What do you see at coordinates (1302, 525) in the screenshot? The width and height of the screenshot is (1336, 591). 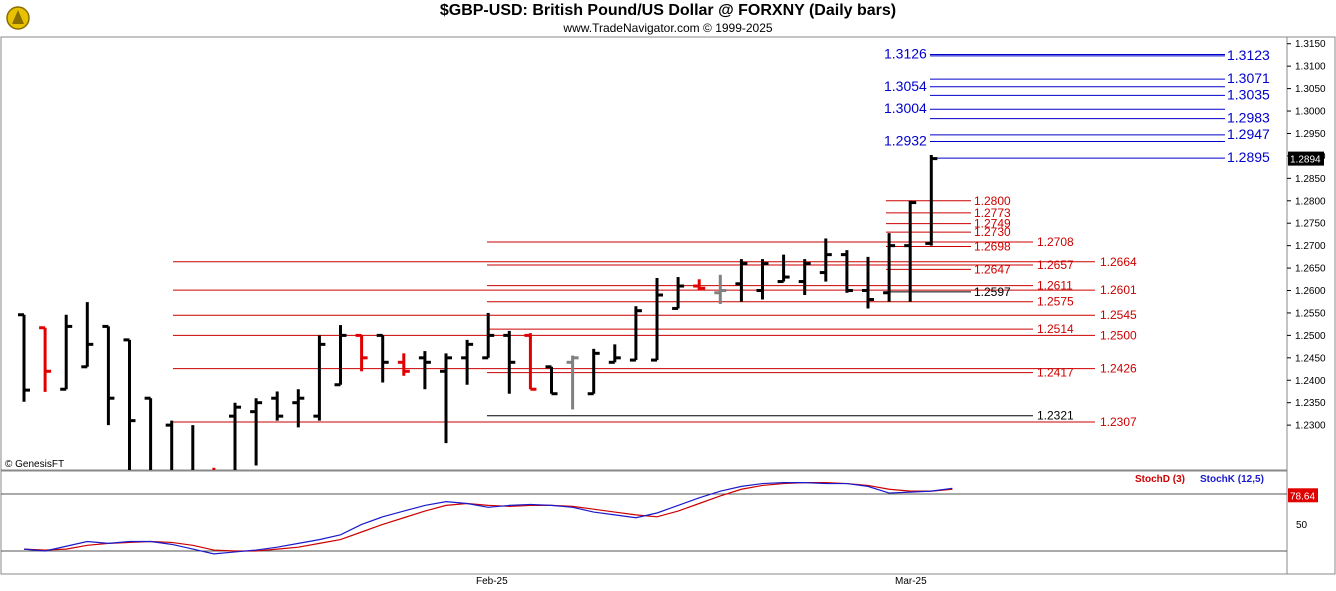 I see `stoch-axis-tick: 50` at bounding box center [1302, 525].